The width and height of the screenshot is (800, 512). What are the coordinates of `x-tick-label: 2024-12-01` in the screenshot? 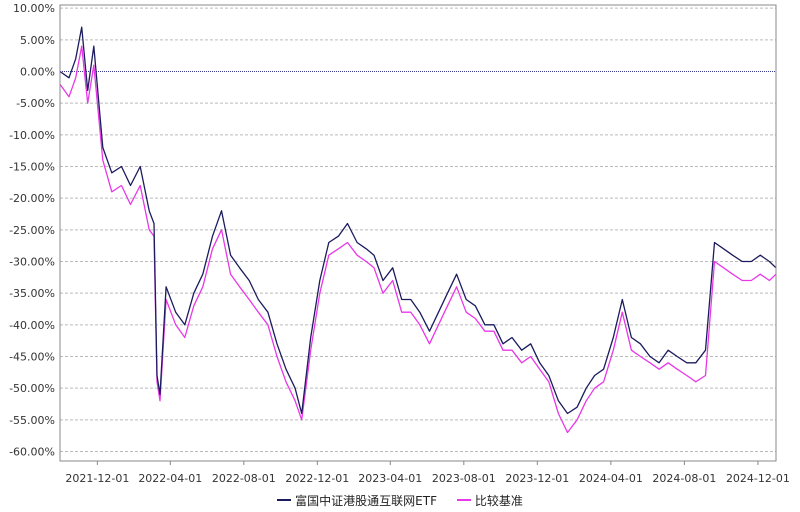 It's located at (758, 478).